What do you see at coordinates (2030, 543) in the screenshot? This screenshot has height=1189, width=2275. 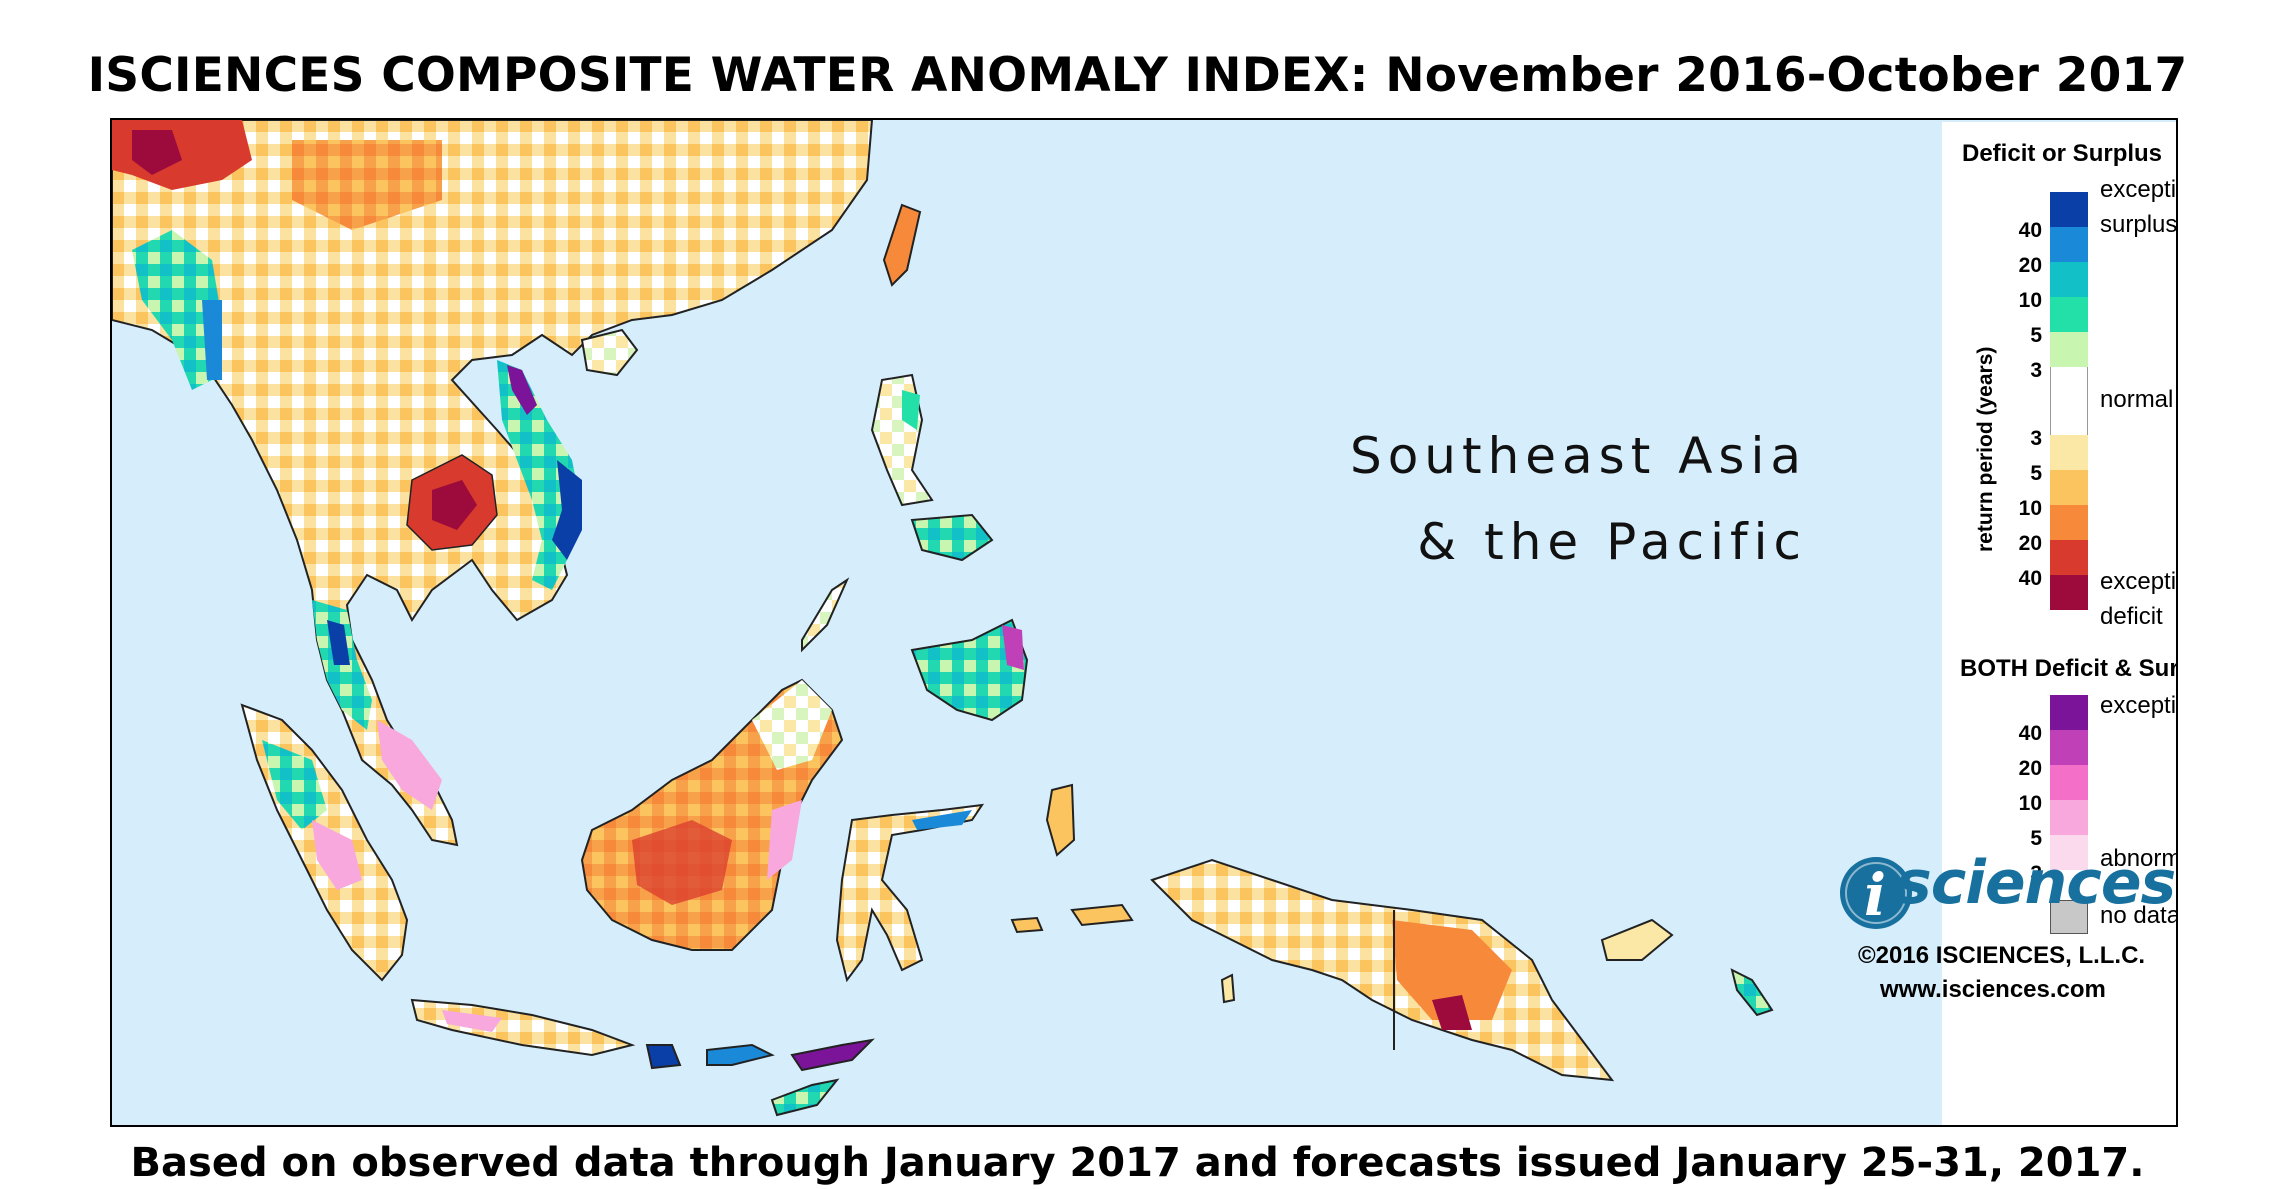 I see `tick-deficit-20: 20` at bounding box center [2030, 543].